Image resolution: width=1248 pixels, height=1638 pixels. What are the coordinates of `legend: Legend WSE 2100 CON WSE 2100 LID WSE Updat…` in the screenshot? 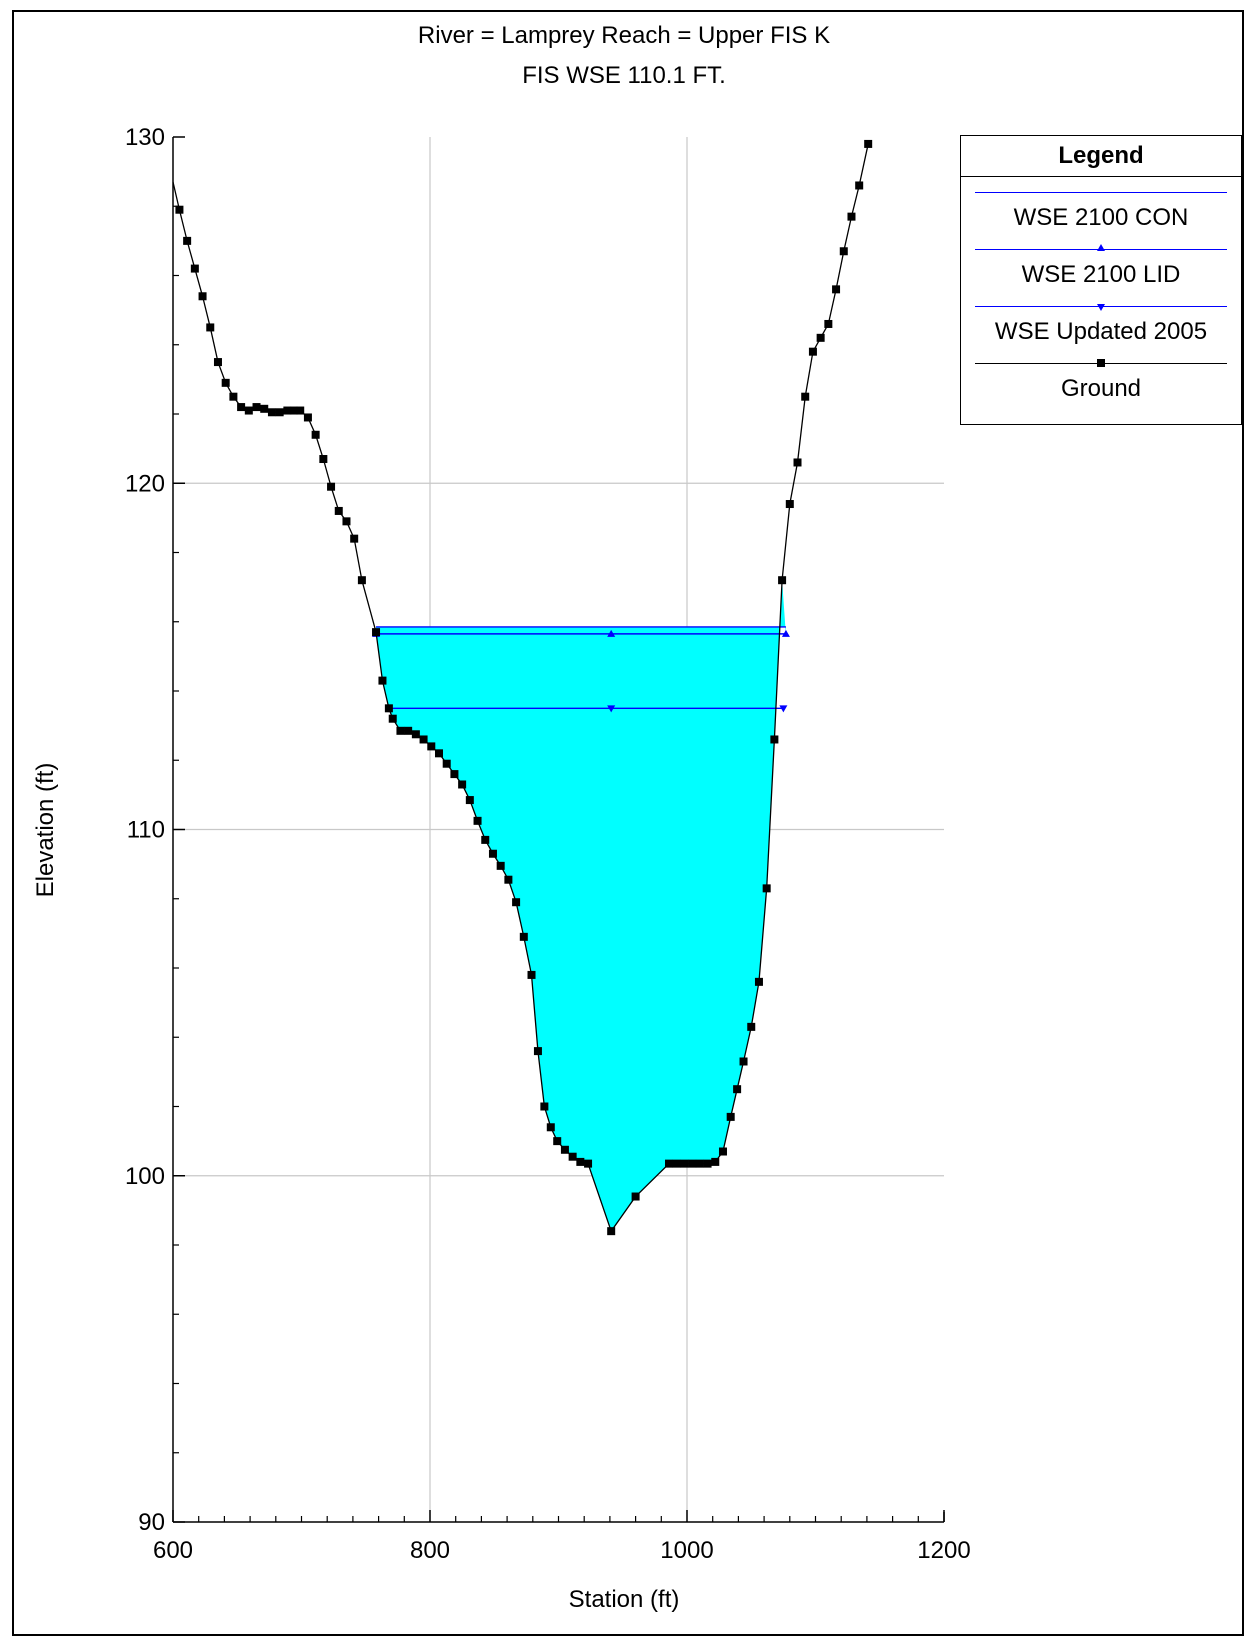 It's located at (1101, 280).